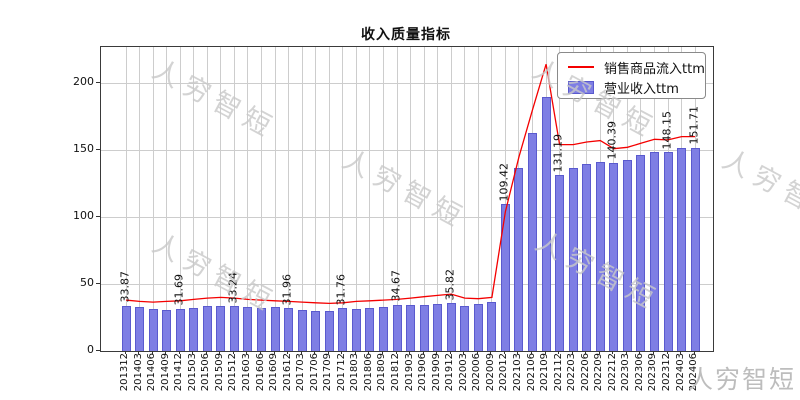 This screenshot has height=400, width=800. I want to click on x-tick-label: 202309, so click(653, 376).